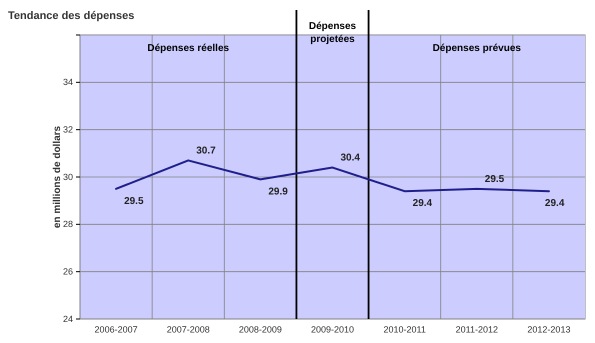 This screenshot has width=595, height=343. What do you see at coordinates (332, 329) in the screenshot?
I see `x-tick-label: 2009-2010` at bounding box center [332, 329].